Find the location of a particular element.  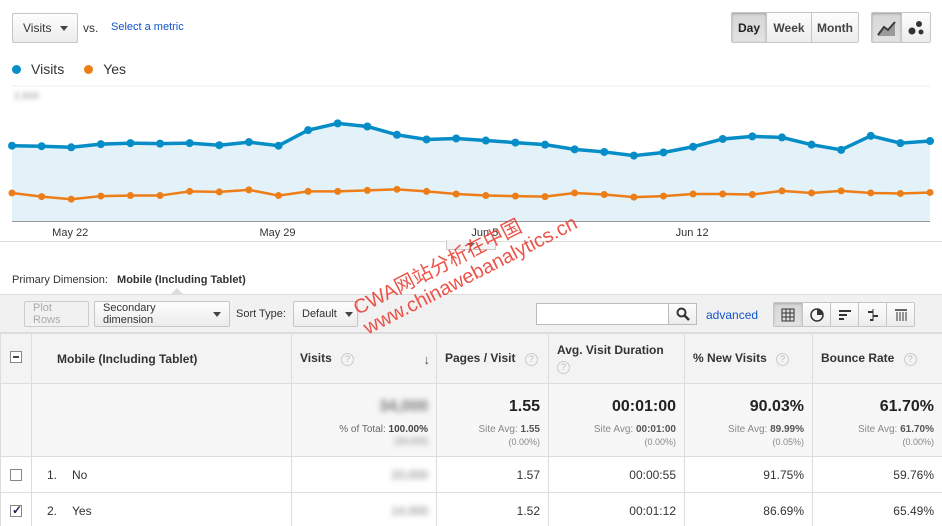

performance-view-button is located at coordinates (844, 314).